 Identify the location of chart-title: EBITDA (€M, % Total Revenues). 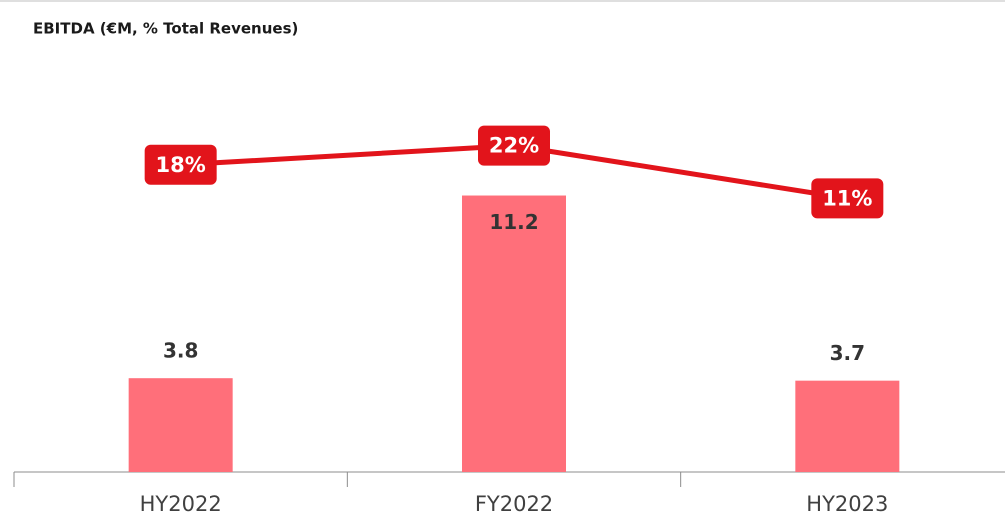
(165, 29).